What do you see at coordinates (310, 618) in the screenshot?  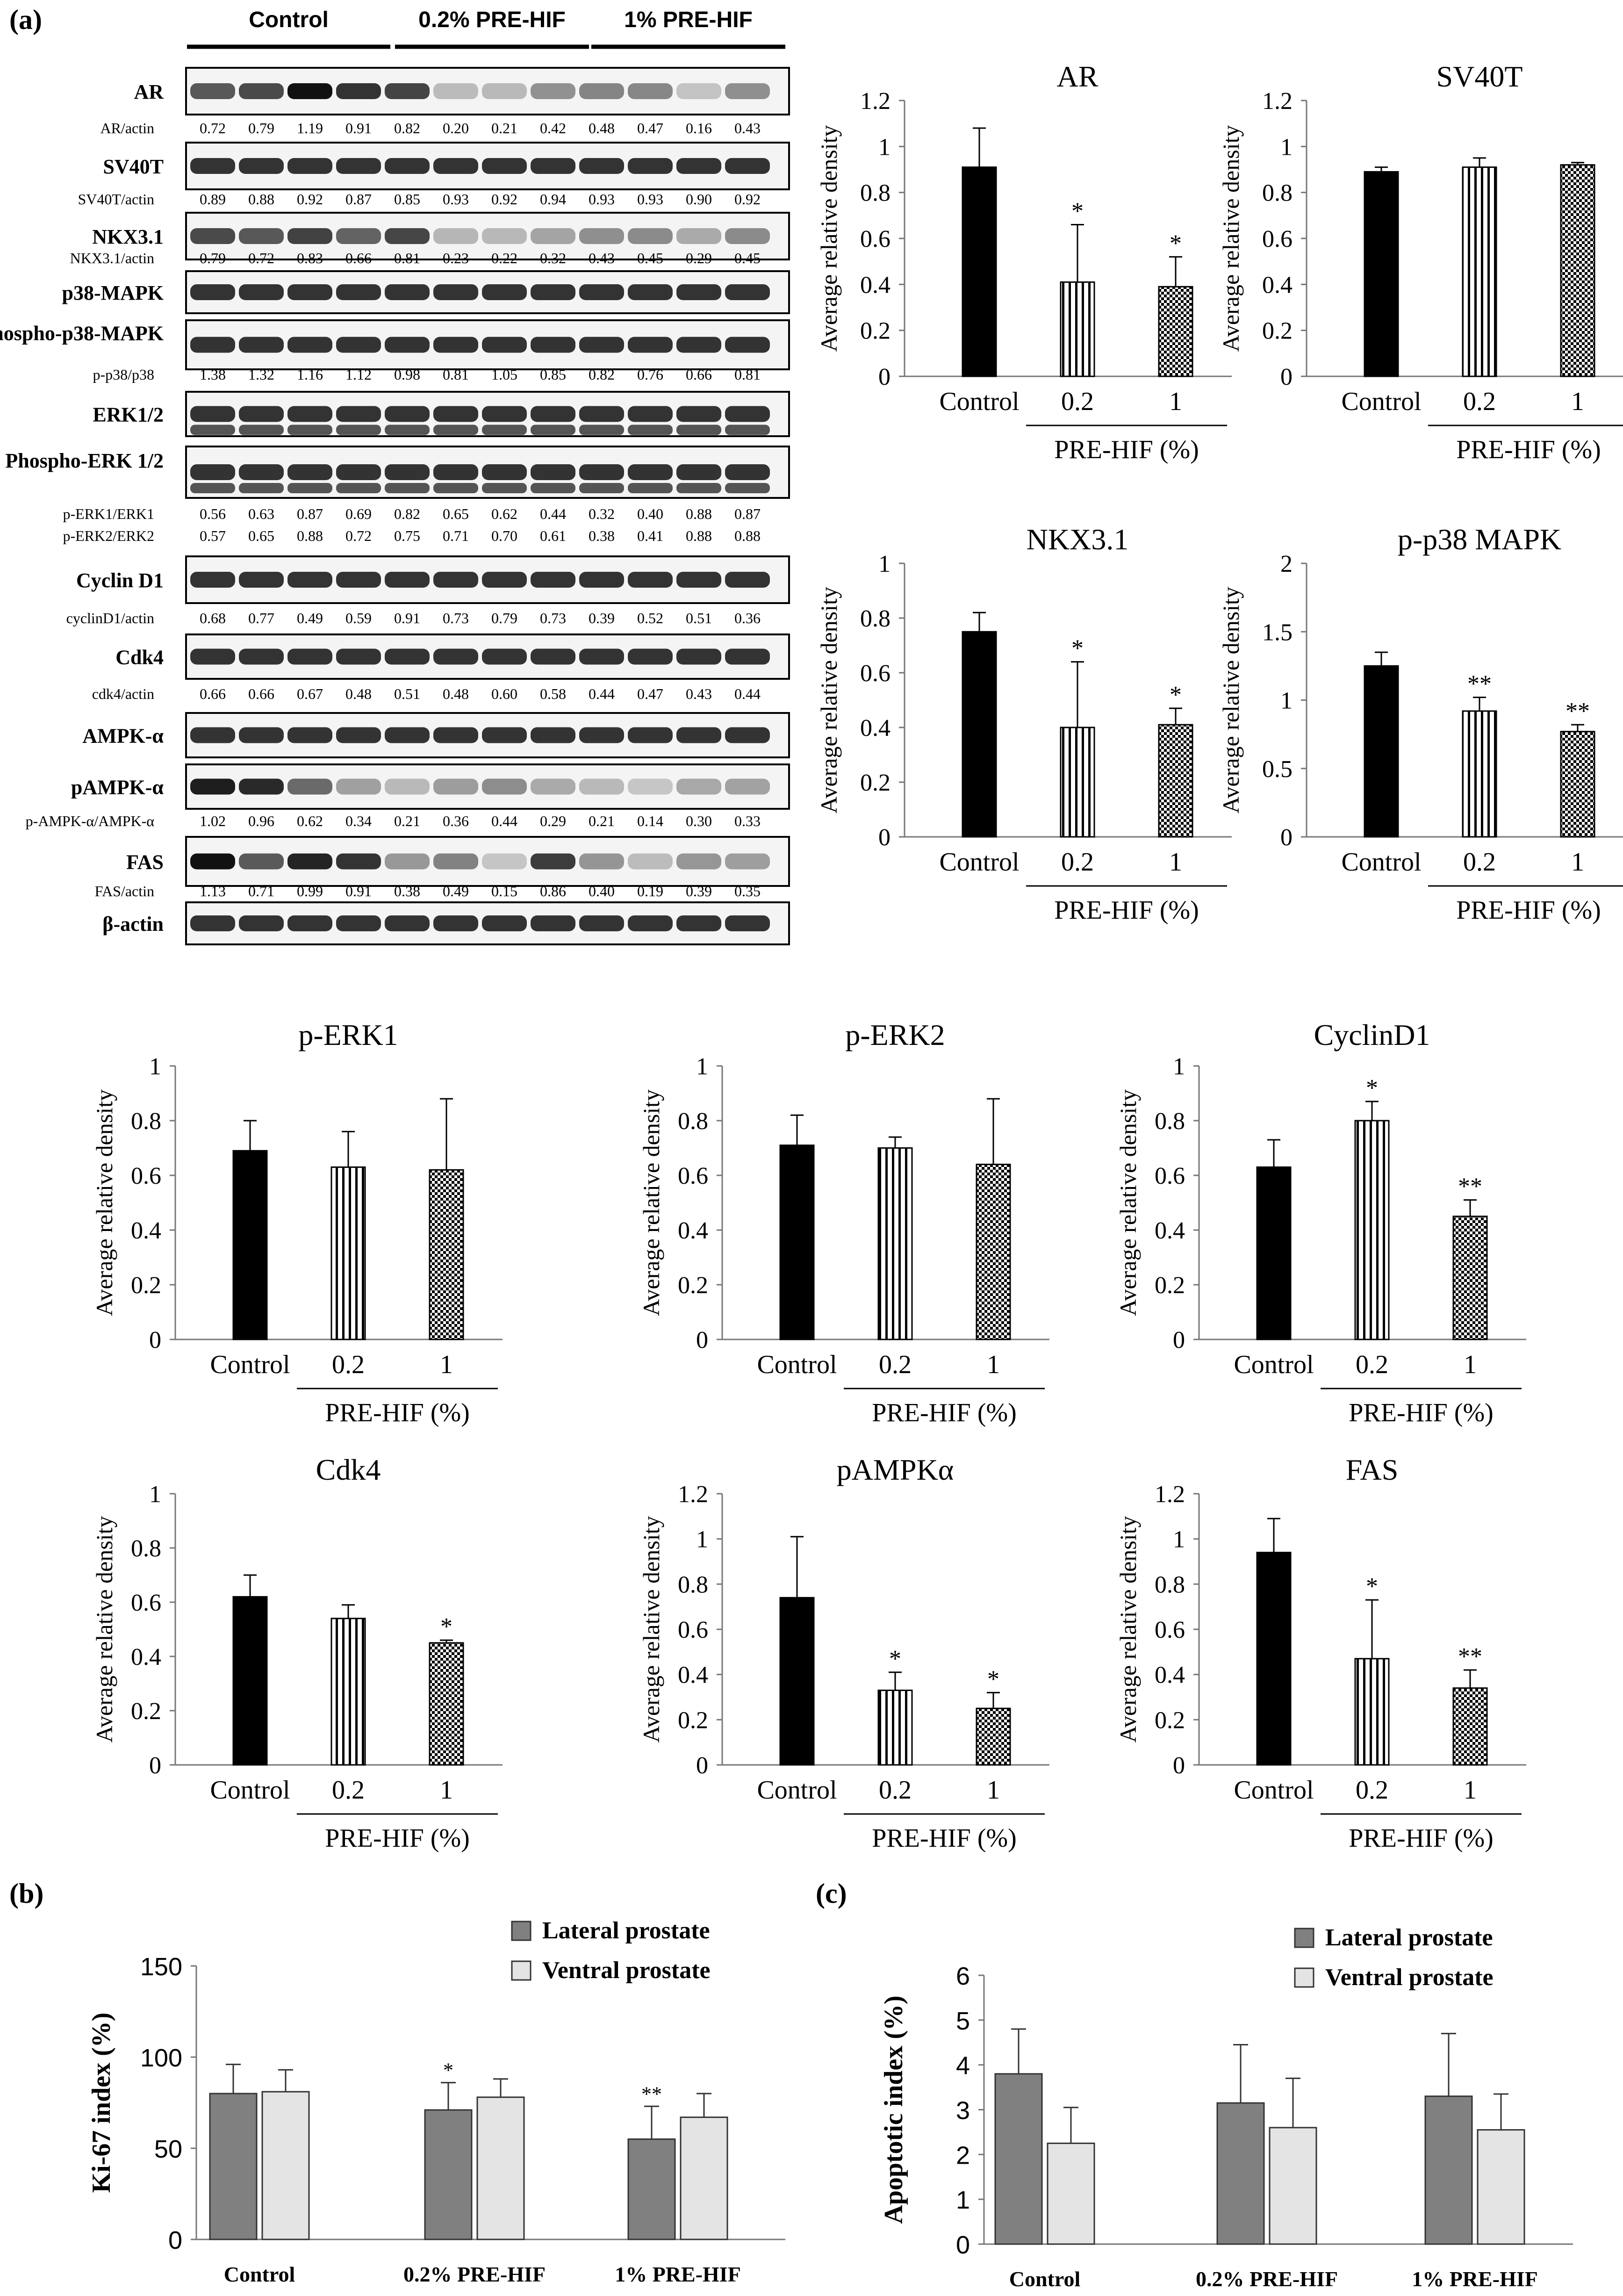 I see `ratio-value: 0.49` at bounding box center [310, 618].